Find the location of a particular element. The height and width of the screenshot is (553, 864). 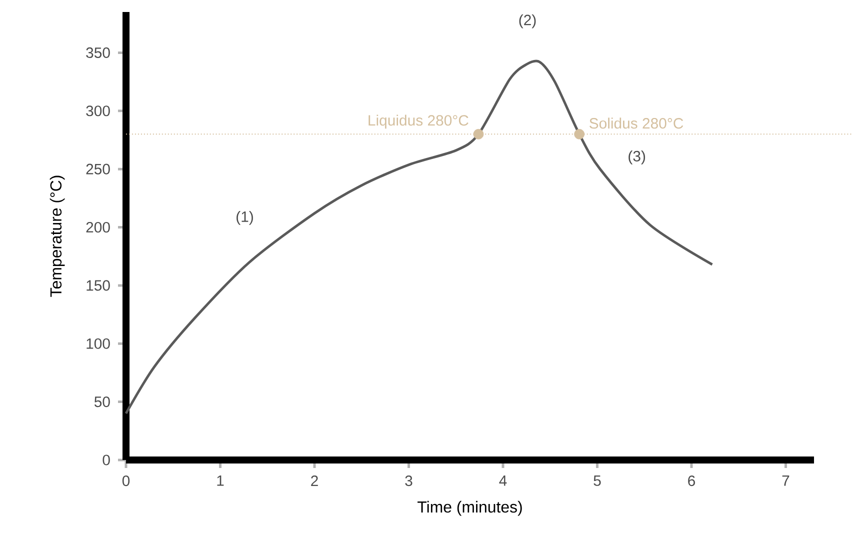

y-tick-label: 250 is located at coordinates (98, 169).